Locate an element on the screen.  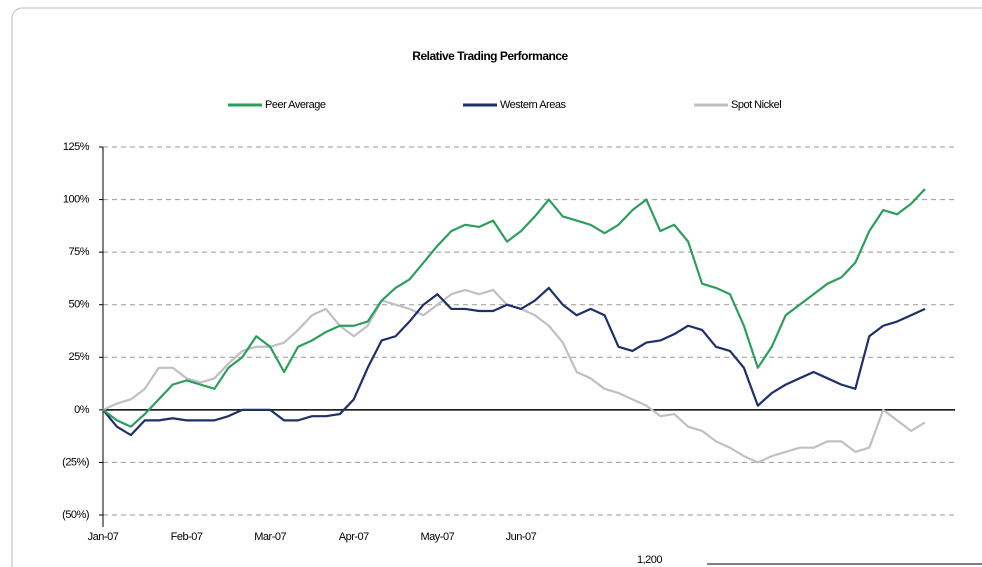
x-tick-label: Jun-07 is located at coordinates (521, 537).